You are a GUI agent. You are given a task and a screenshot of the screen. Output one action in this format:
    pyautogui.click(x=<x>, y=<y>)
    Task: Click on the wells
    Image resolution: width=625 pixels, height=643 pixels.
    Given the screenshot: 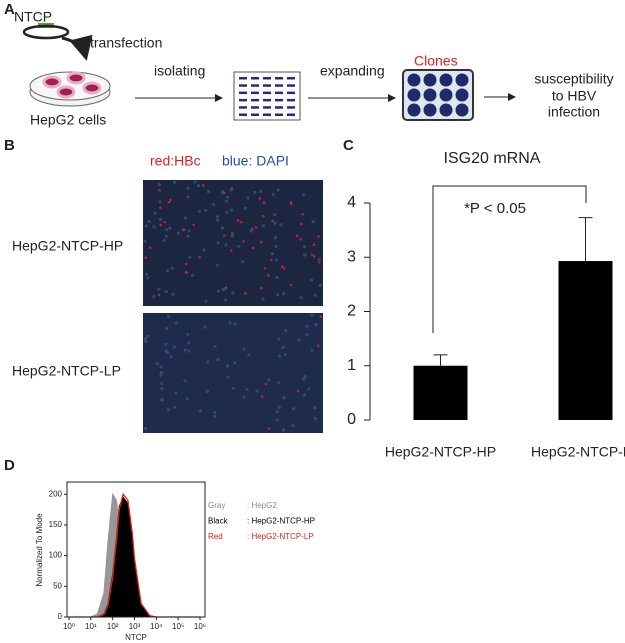 What is the action you would take?
    pyautogui.click(x=267, y=96)
    